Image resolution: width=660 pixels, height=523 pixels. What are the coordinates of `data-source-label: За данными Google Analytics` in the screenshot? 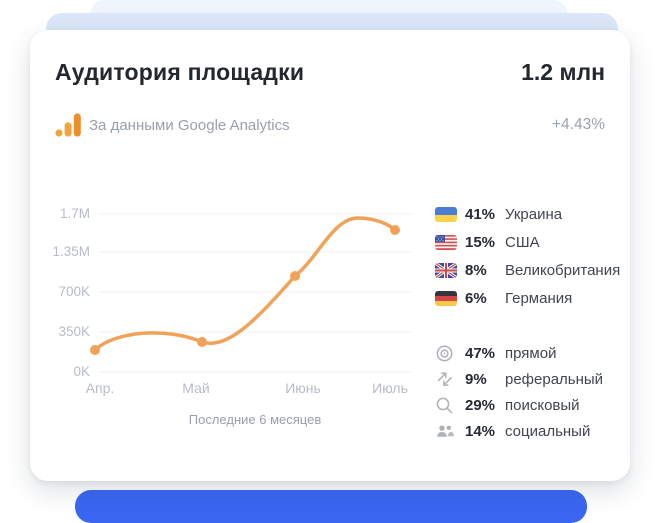 It's located at (189, 125).